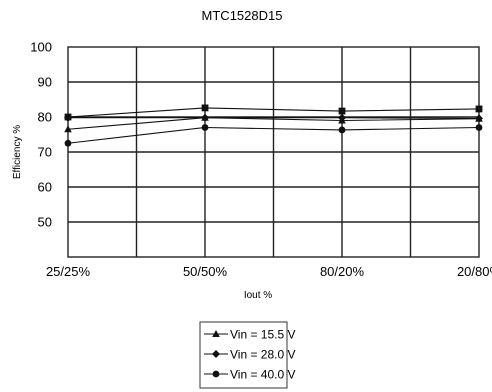  I want to click on x-tick-label: 80/20%, so click(342, 271).